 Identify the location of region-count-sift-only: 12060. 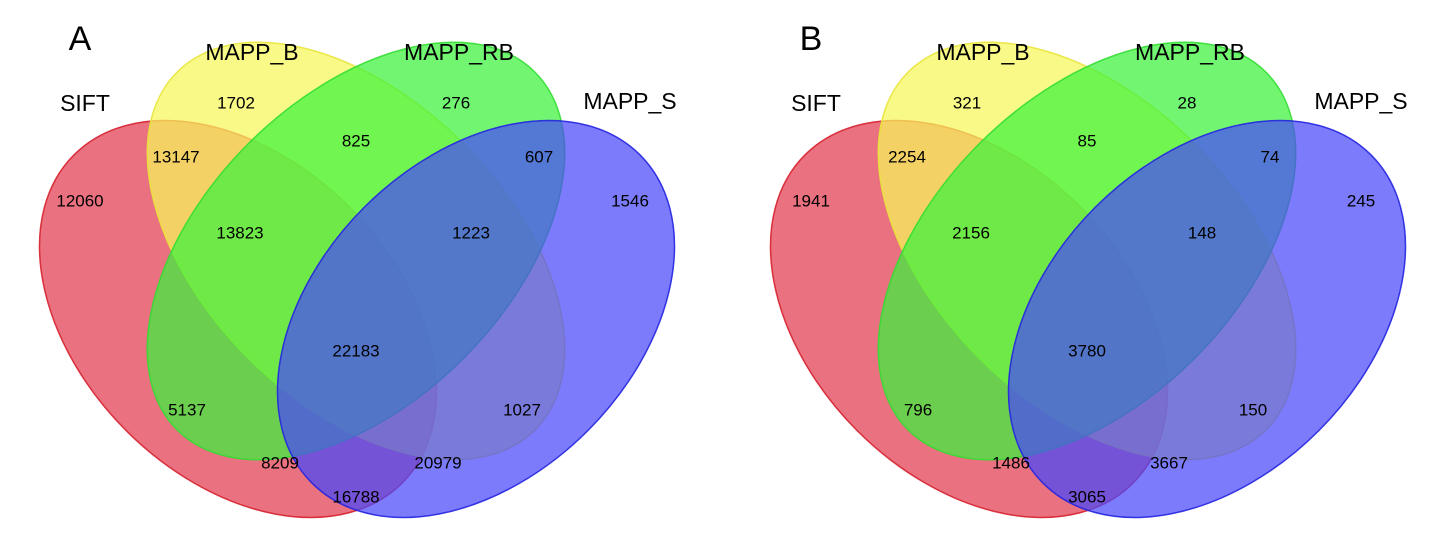
(79, 200).